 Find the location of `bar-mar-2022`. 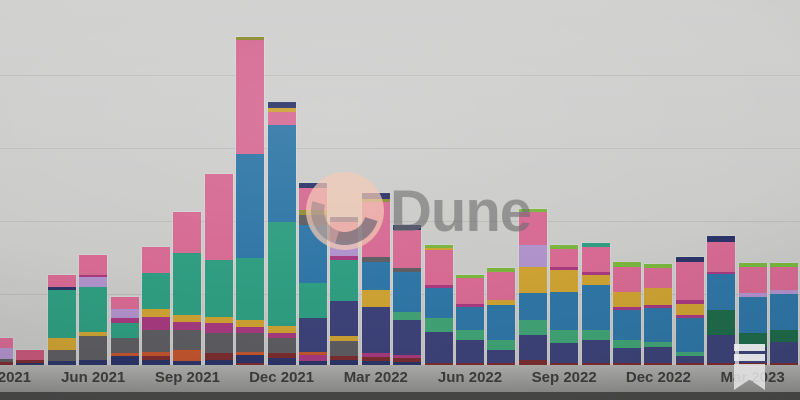

bar-mar-2022 is located at coordinates (375, 279).